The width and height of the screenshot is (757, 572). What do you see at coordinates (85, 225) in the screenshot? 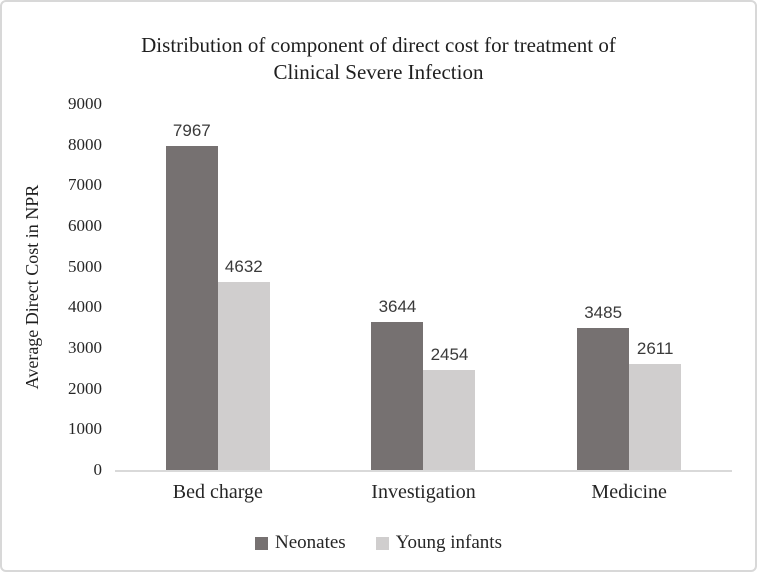
I see `y-tick-6000: 6000` at bounding box center [85, 225].